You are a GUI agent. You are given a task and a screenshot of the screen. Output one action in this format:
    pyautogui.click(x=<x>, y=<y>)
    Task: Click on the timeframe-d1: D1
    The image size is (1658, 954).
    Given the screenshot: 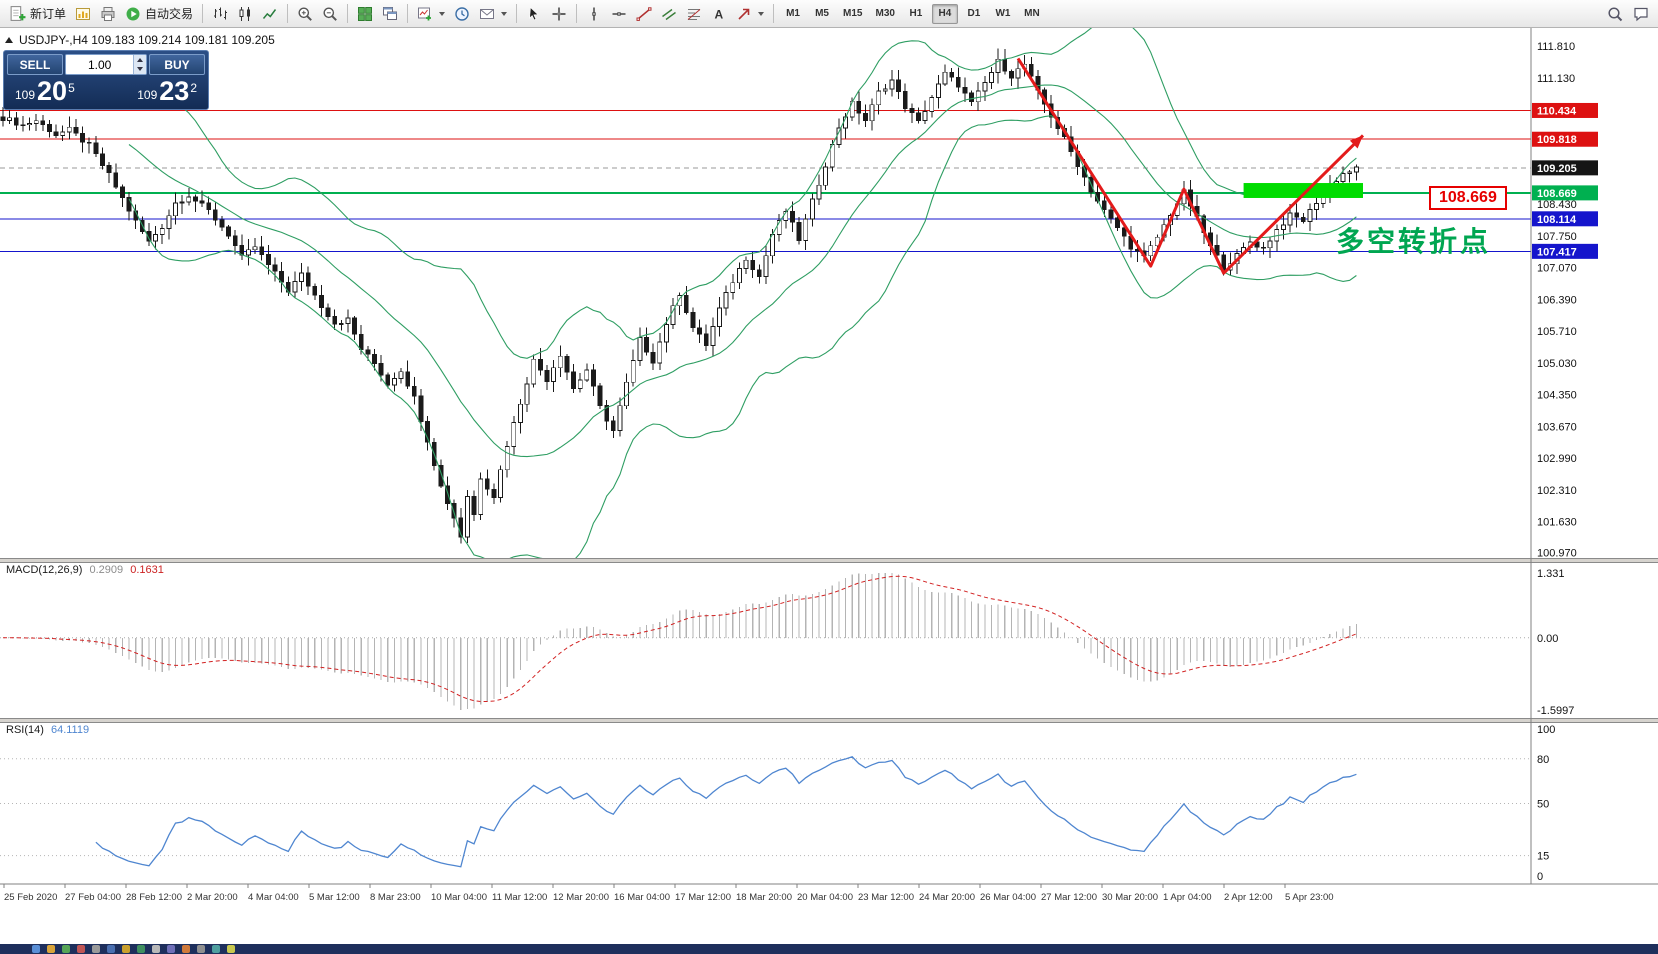 What is the action you would take?
    pyautogui.click(x=974, y=14)
    